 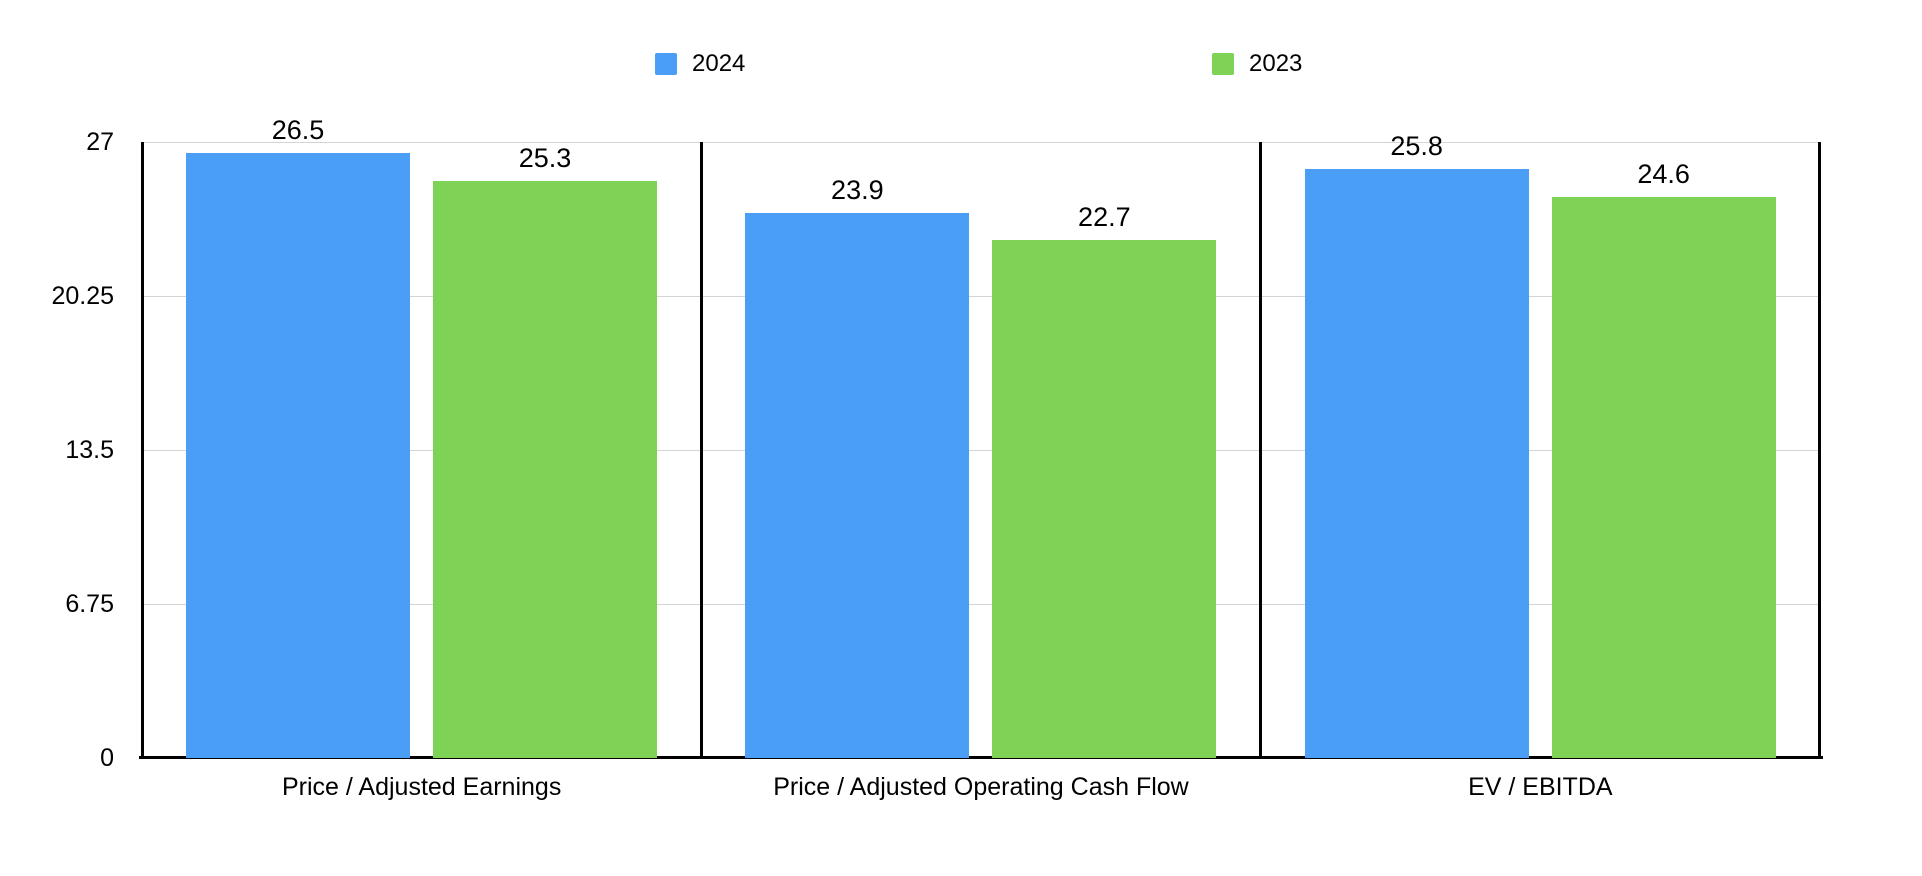 What do you see at coordinates (89, 450) in the screenshot?
I see `y-tick-label: 13.5` at bounding box center [89, 450].